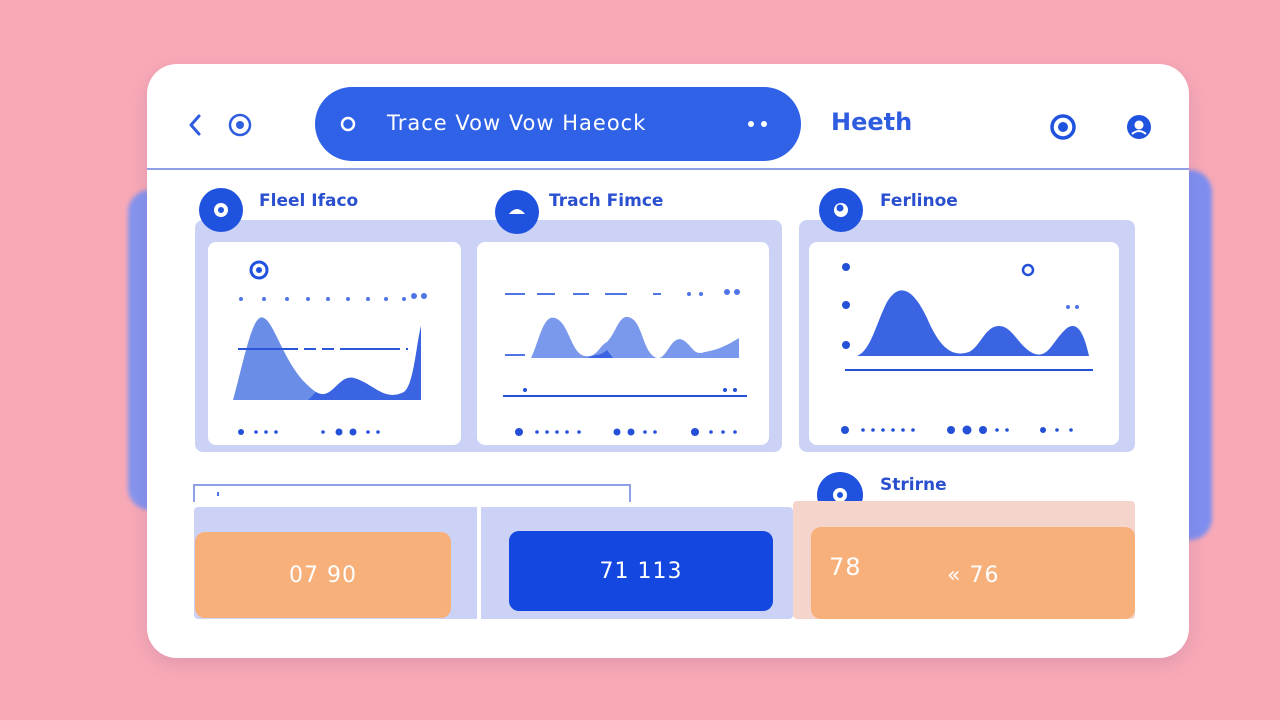 This screenshot has height=720, width=1280. Describe the element at coordinates (218, 494) in the screenshot. I see `input-outline-tick` at that location.